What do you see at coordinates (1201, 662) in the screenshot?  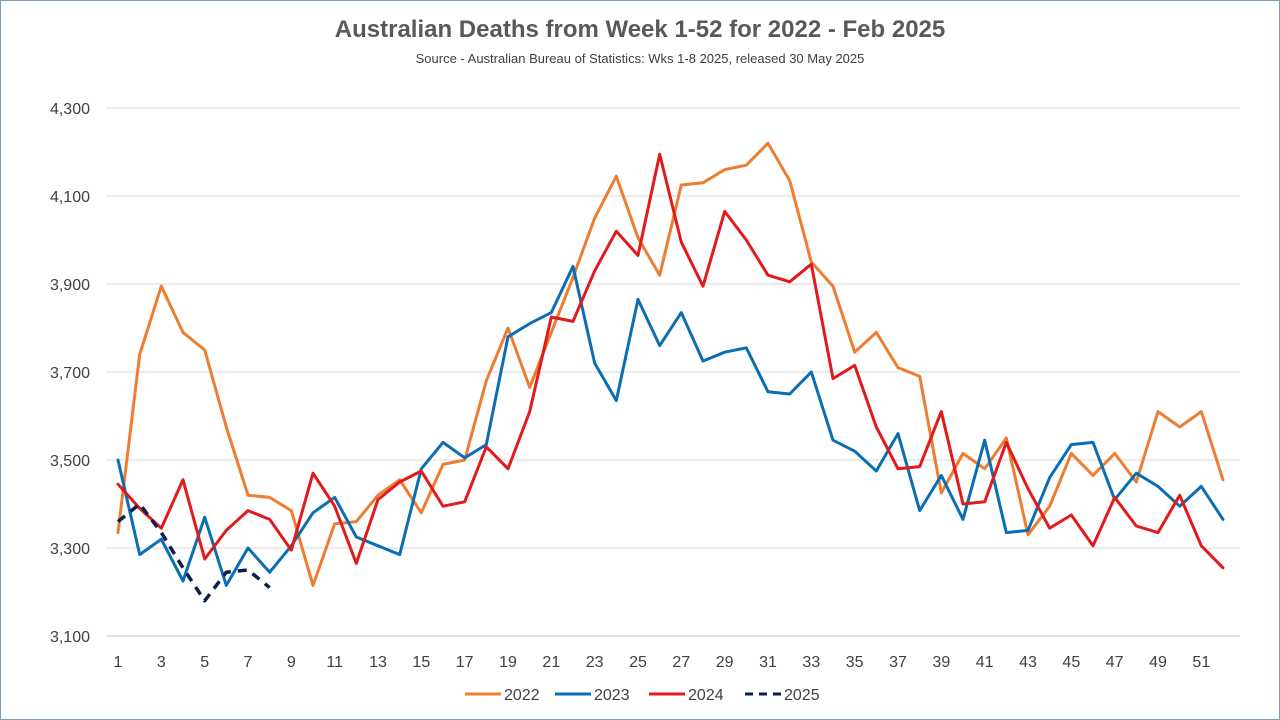 I see `x-tick-label: 51` at bounding box center [1201, 662].